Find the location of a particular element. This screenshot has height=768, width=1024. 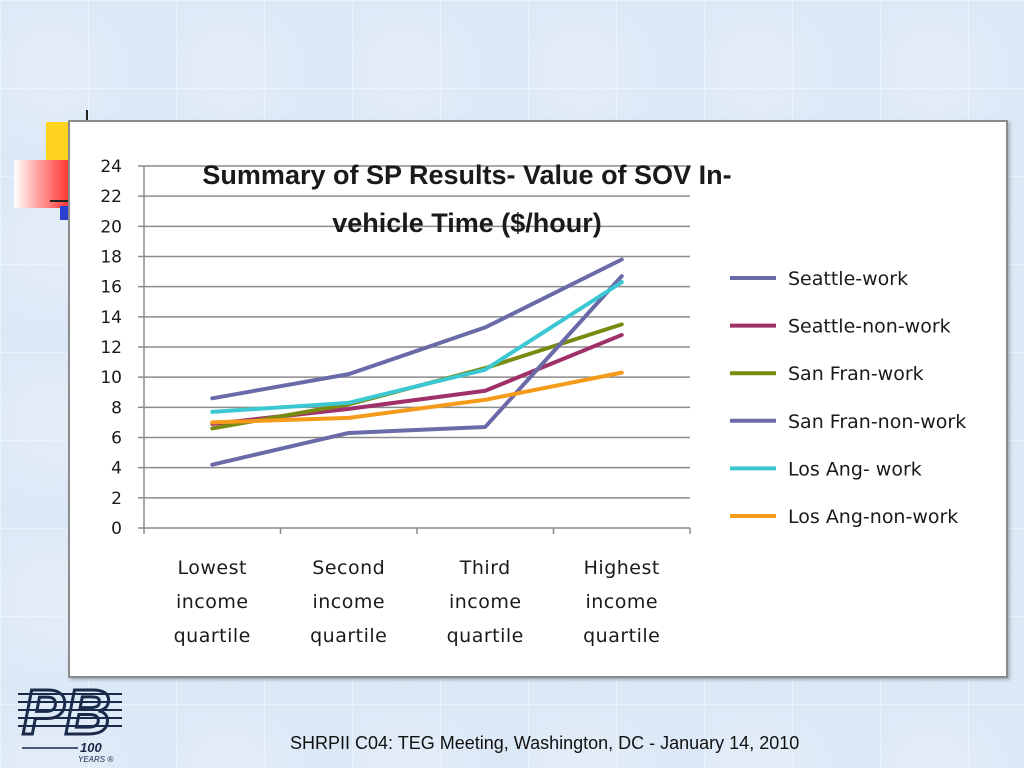

y-tick-label: 24 is located at coordinates (111, 167).